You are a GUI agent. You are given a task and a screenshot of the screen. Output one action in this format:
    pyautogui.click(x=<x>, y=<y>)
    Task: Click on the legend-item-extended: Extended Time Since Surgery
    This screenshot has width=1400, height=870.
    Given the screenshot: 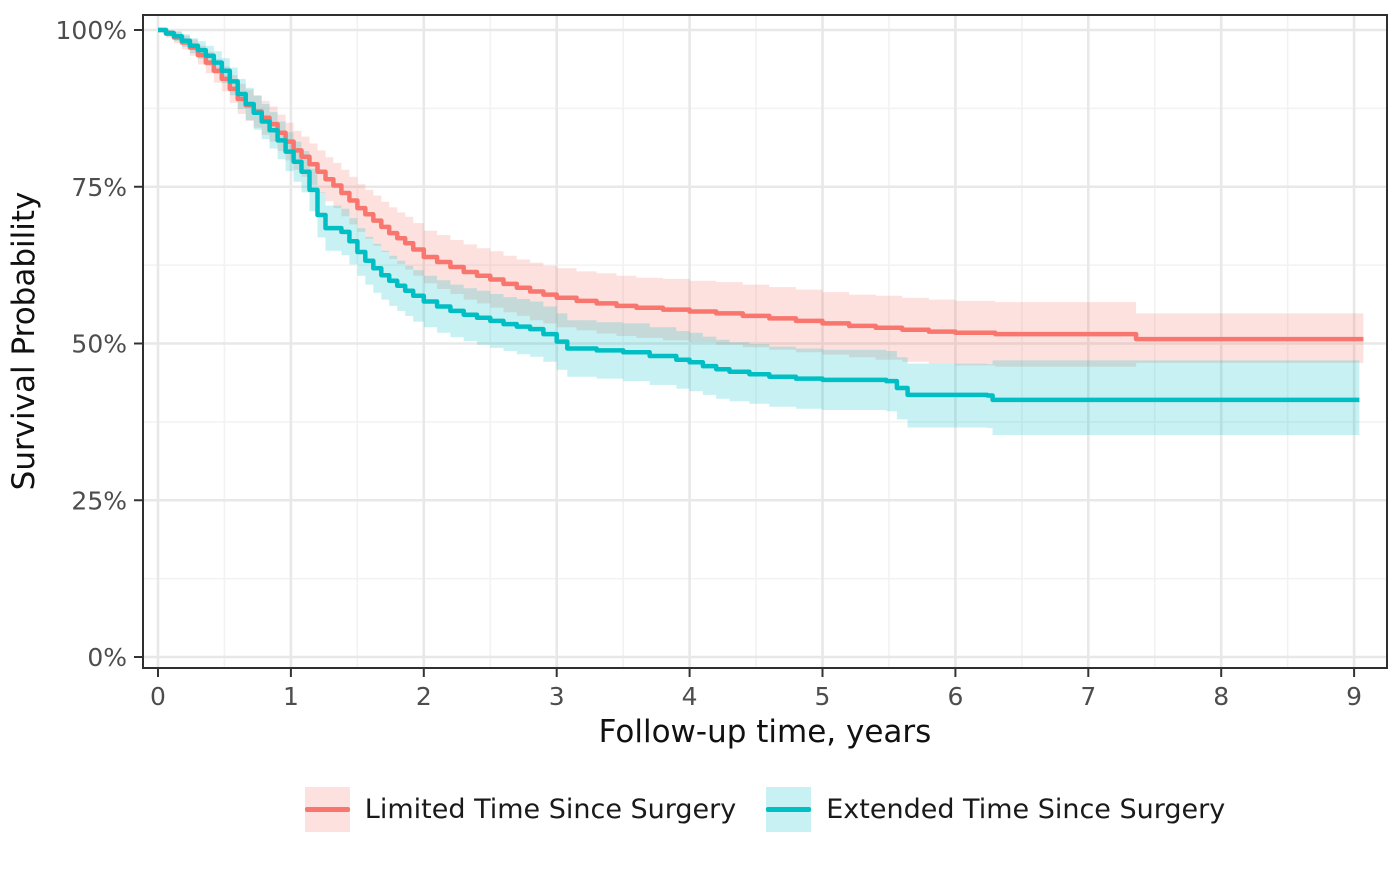 What is the action you would take?
    pyautogui.click(x=995, y=809)
    